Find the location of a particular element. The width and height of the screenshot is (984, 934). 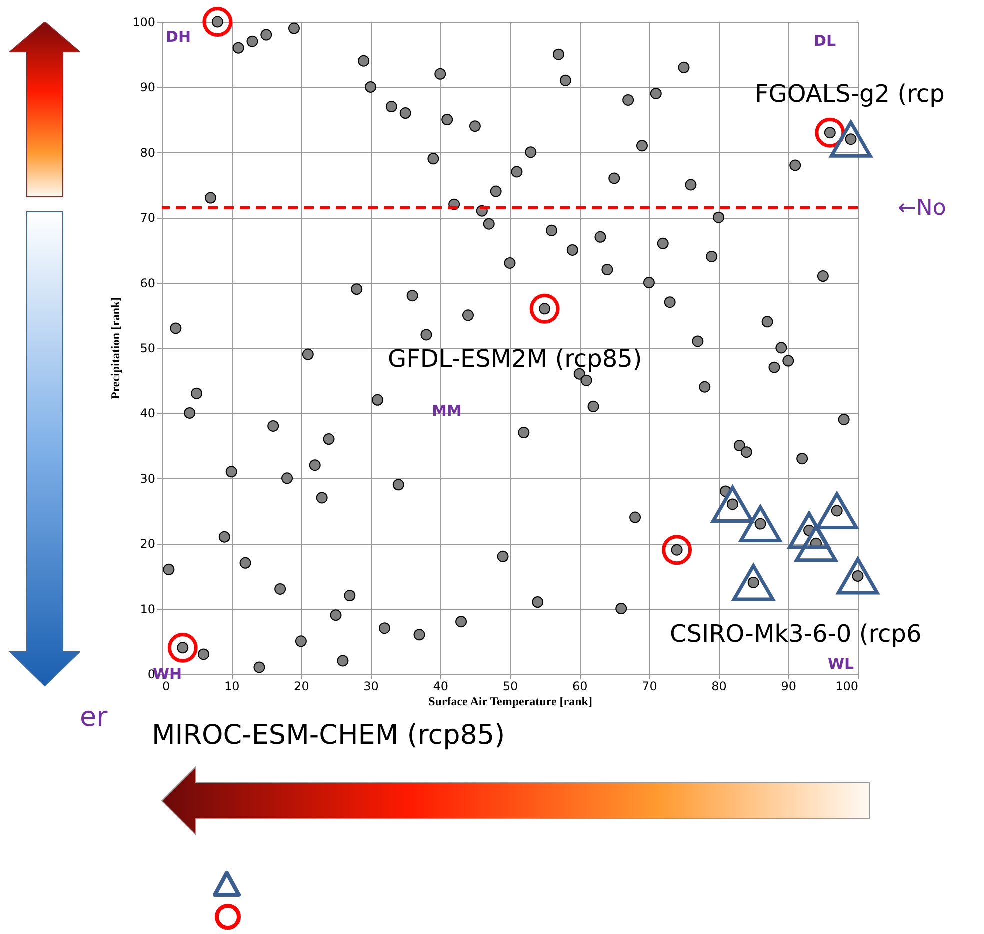

x-tick-label: 60 is located at coordinates (580, 687).